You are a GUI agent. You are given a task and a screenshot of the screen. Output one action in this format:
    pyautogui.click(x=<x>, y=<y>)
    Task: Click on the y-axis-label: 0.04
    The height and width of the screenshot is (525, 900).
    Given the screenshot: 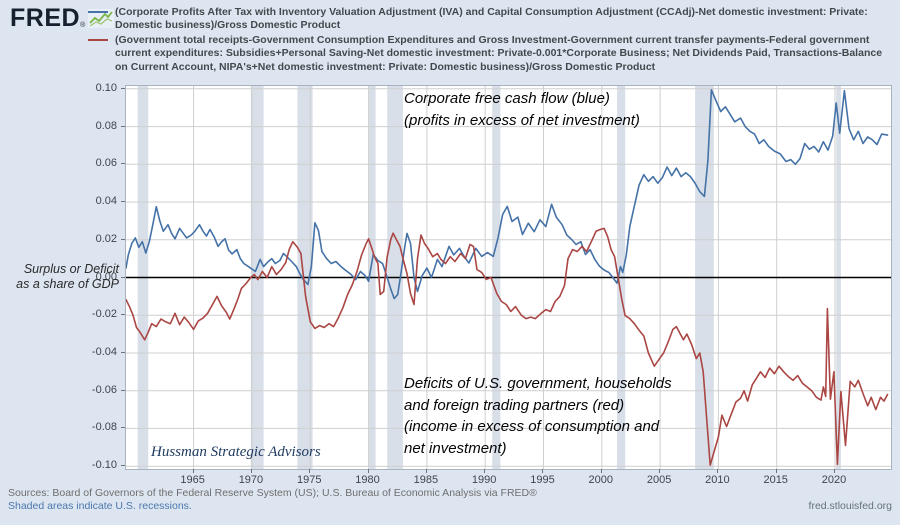 What is the action you would take?
    pyautogui.click(x=106, y=201)
    